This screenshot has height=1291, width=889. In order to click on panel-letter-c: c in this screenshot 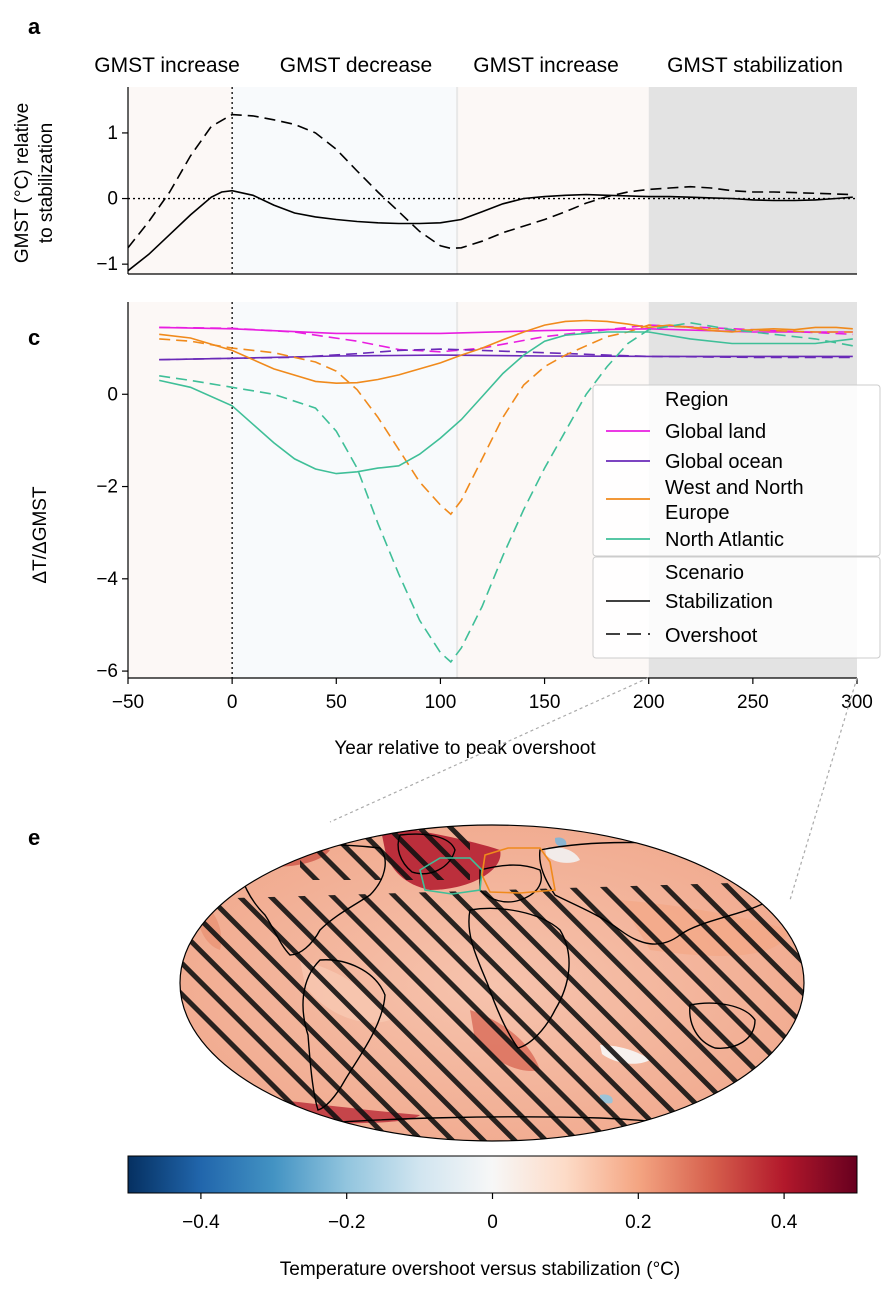, I will do `click(34, 337)`.